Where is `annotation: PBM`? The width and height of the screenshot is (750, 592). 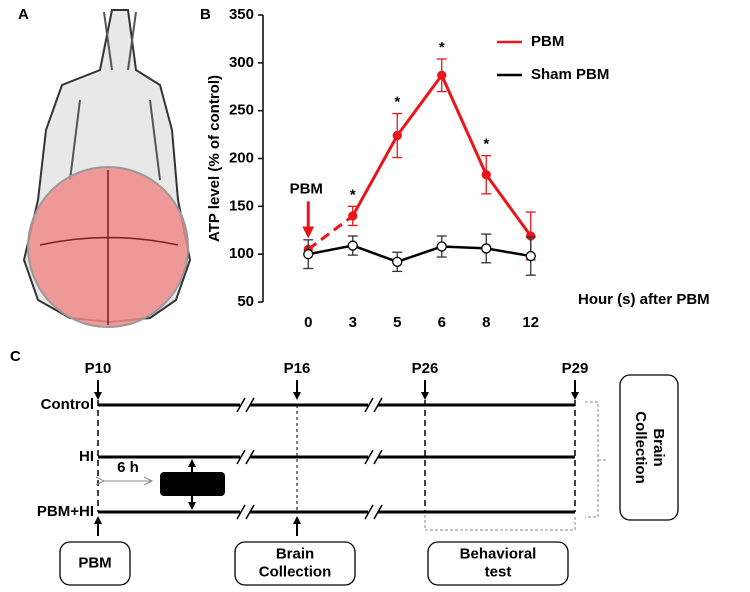
annotation: PBM is located at coordinates (306, 188).